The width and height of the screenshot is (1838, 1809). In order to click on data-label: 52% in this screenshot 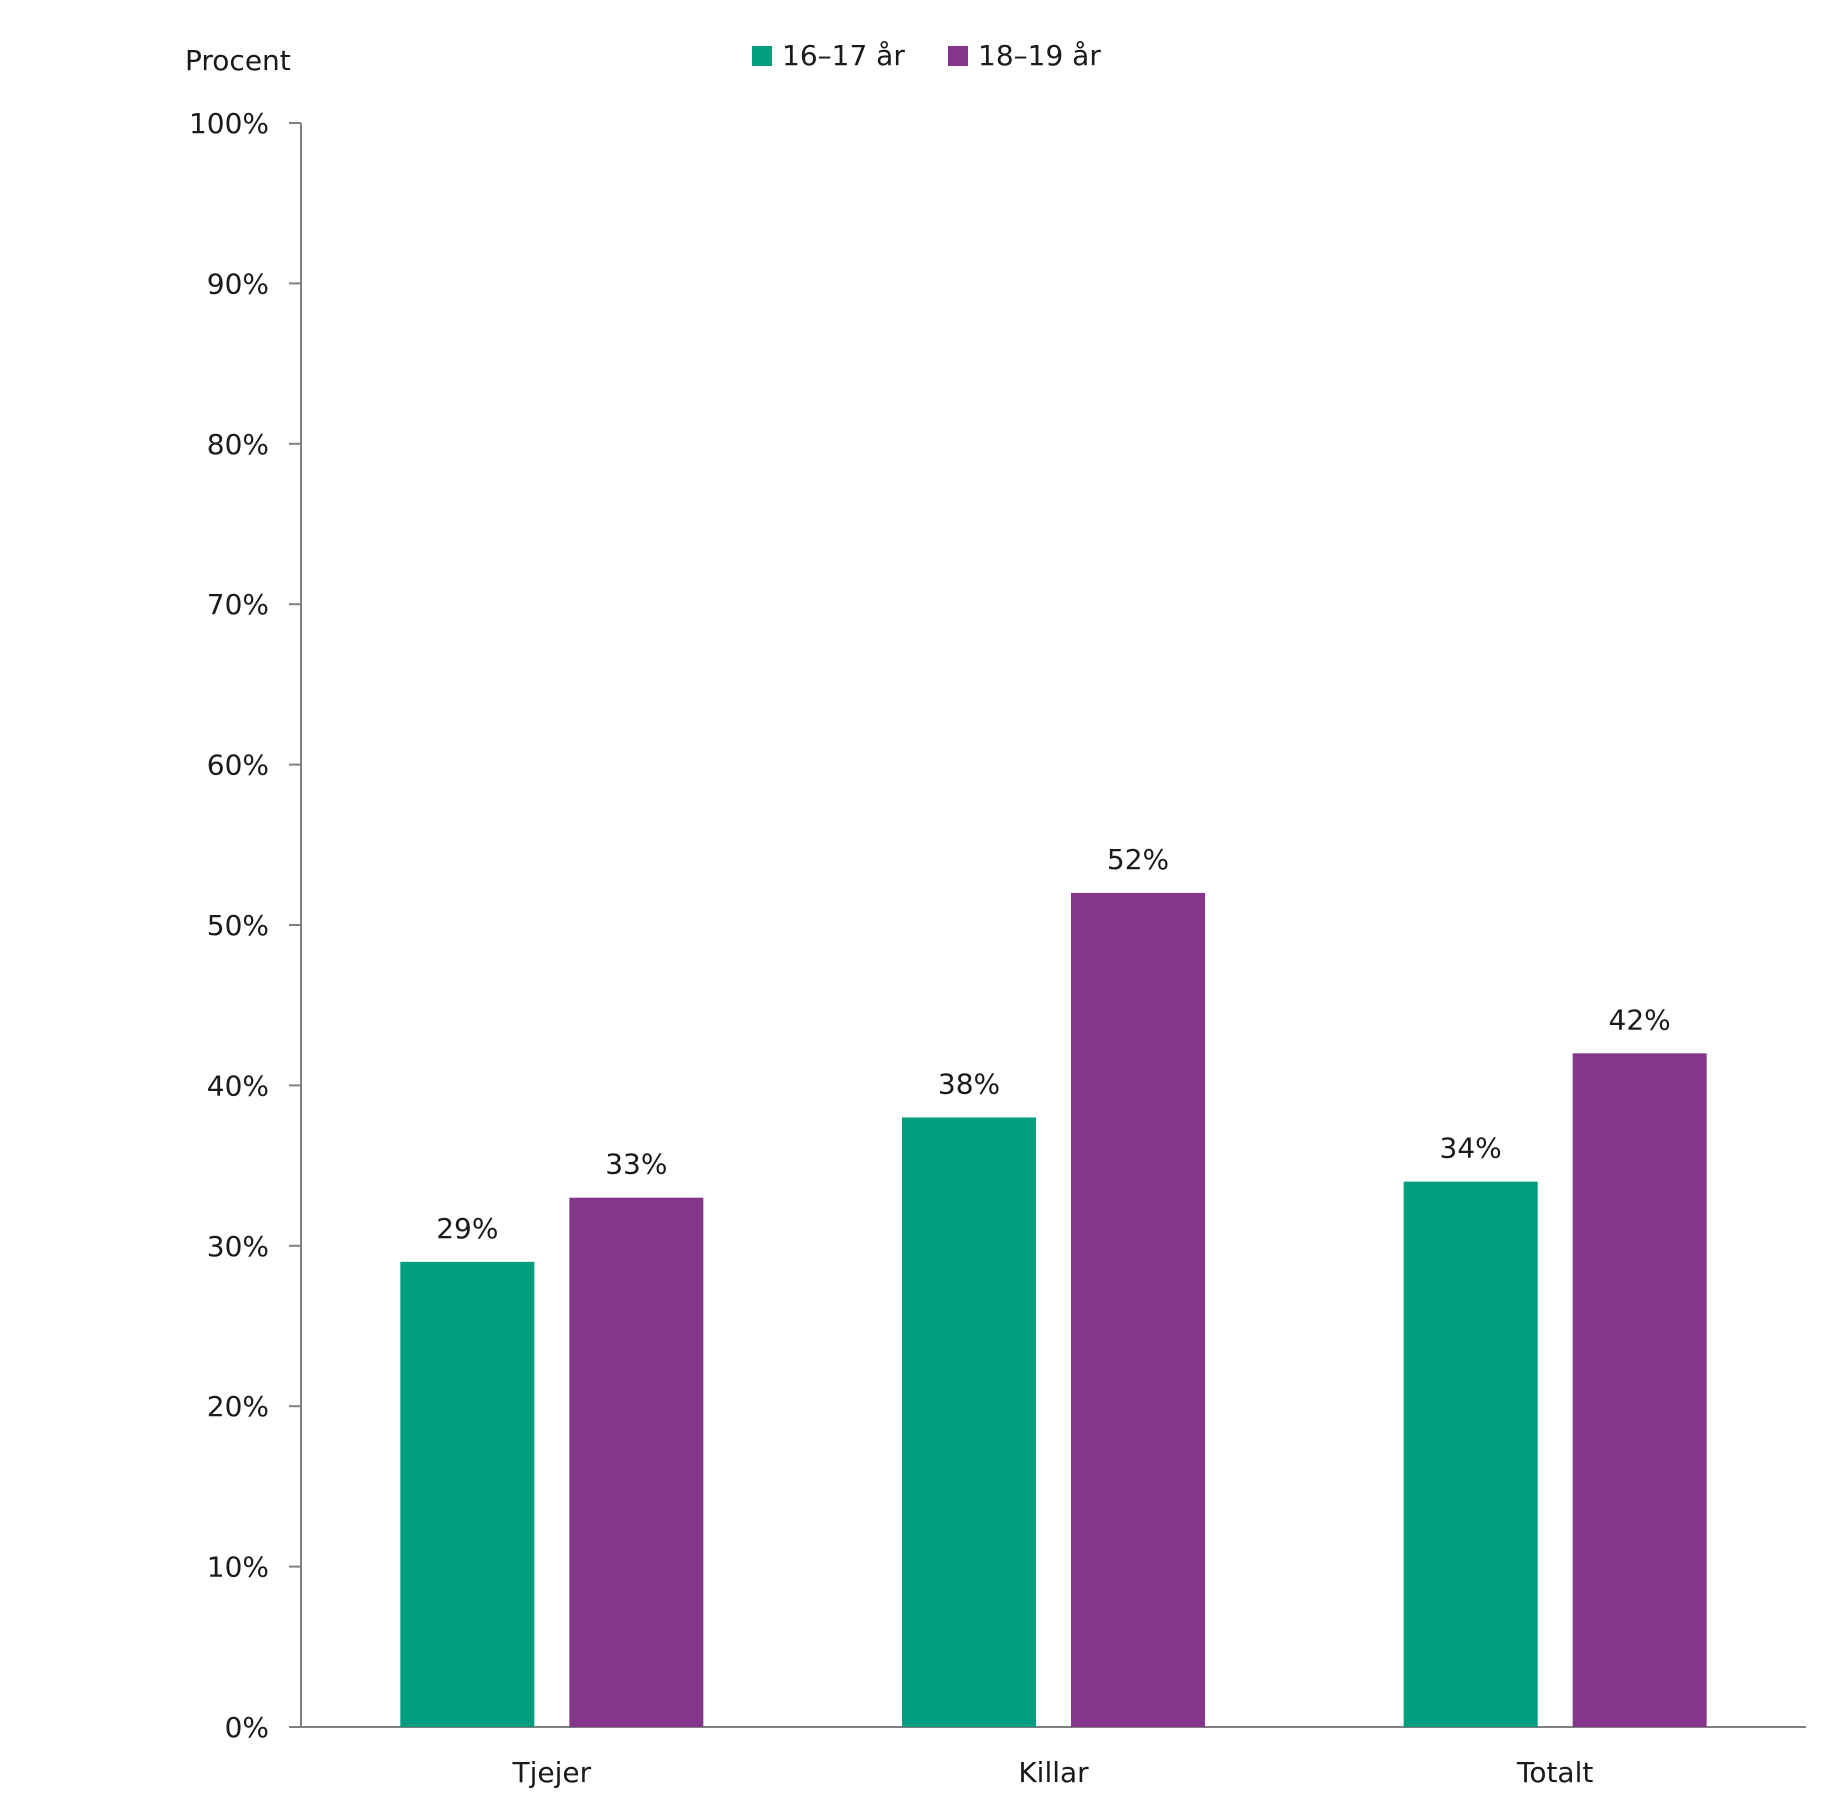, I will do `click(1138, 859)`.